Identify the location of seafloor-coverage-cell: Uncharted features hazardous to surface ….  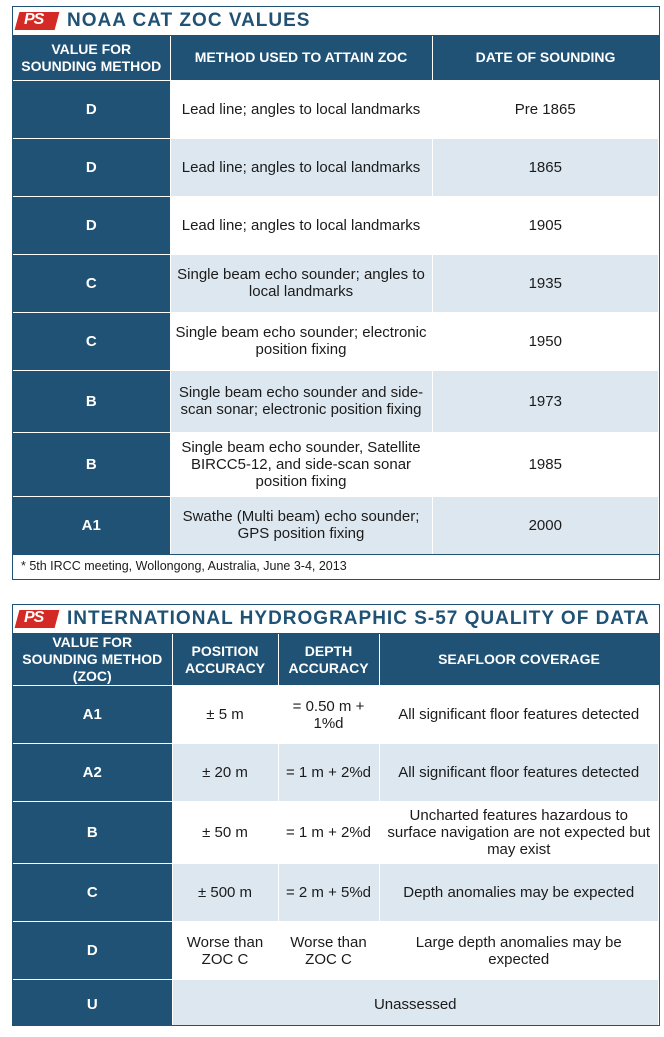
(519, 832).